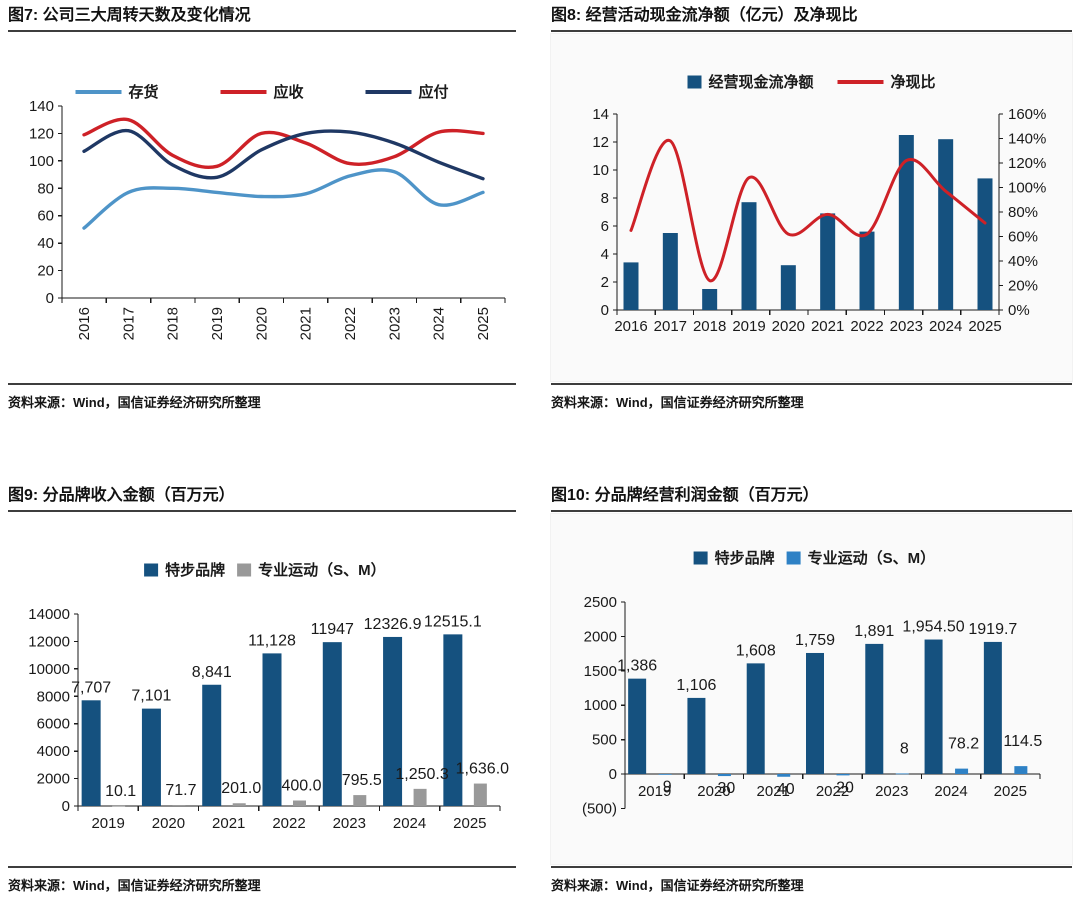  What do you see at coordinates (289, 92) in the screenshot?
I see `legend-label: 应收` at bounding box center [289, 92].